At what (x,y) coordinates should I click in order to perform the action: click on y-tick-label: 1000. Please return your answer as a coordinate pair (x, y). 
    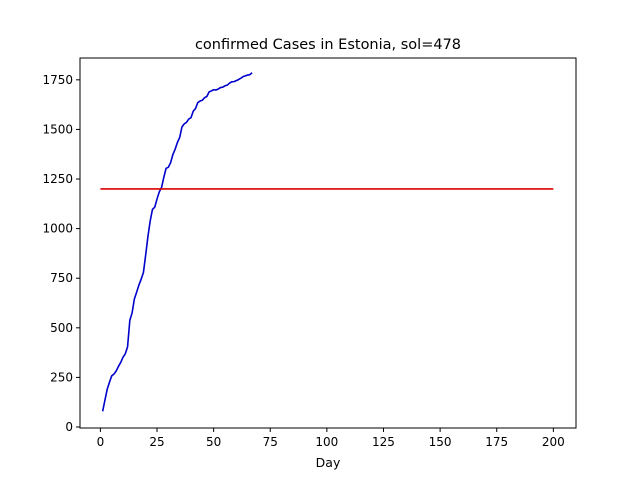
    Looking at the image, I should click on (57, 229).